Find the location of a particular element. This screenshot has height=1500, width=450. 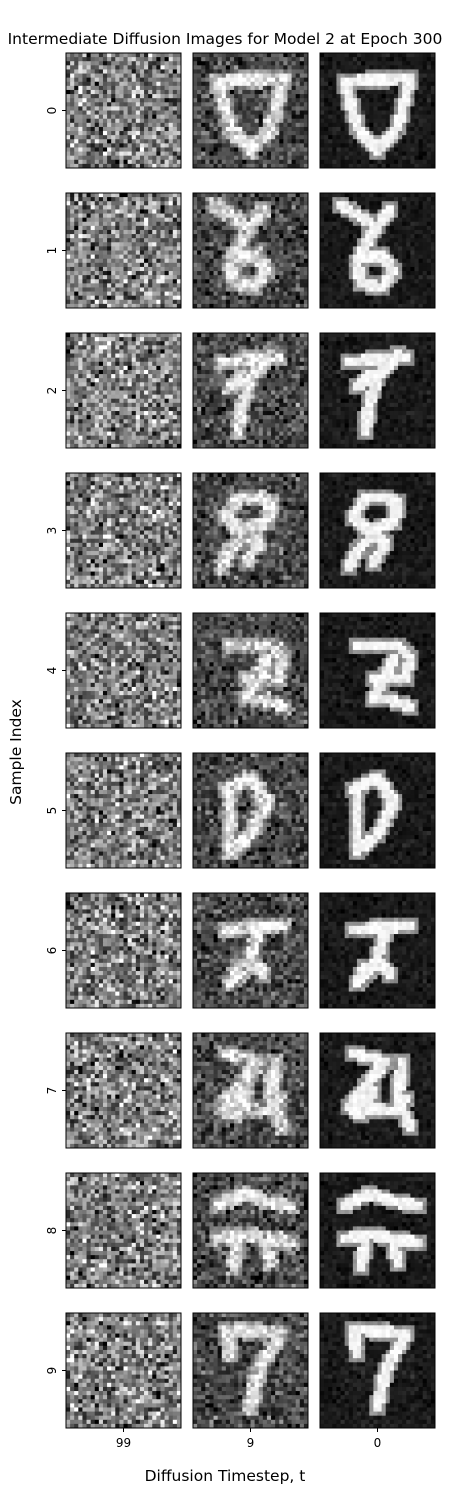

x-tick-label: 9 is located at coordinates (251, 1443).